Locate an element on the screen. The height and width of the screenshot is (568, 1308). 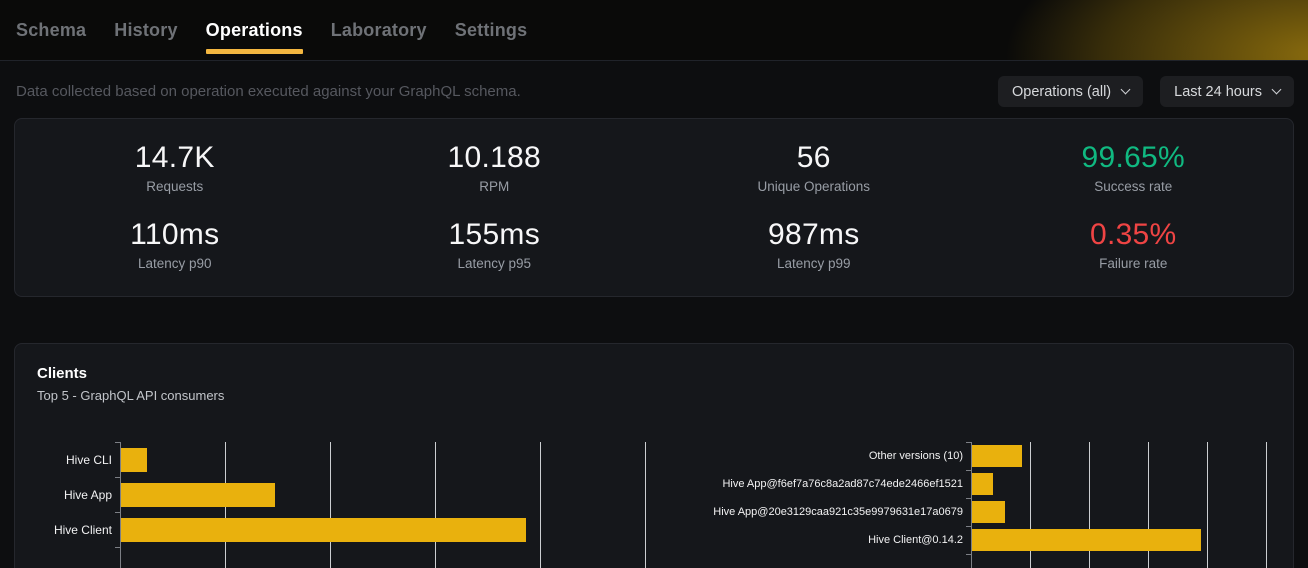
stat-value: 0.35% is located at coordinates (1133, 234).